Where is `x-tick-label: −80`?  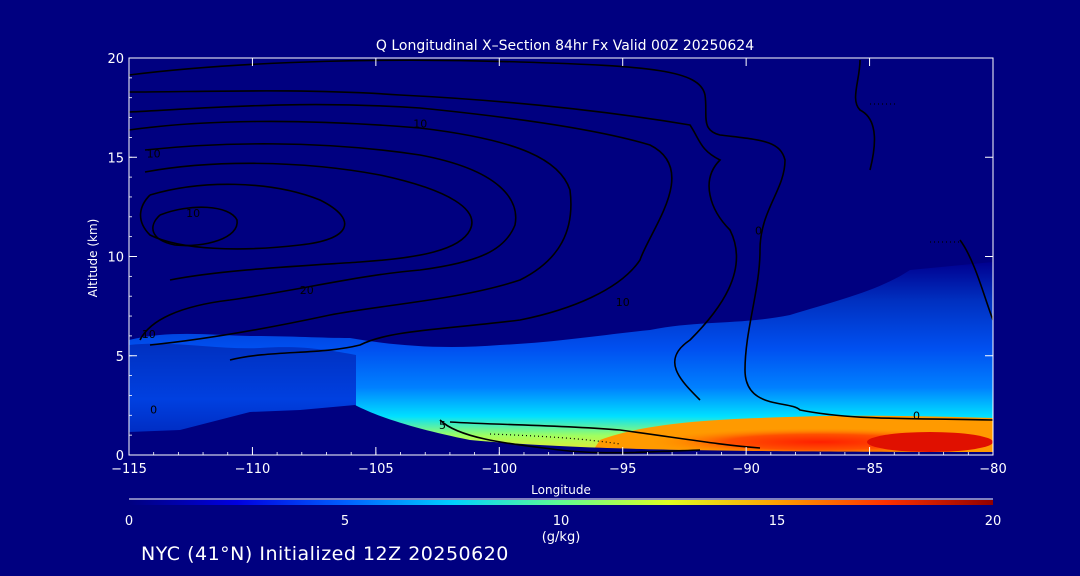
x-tick-label: −80 is located at coordinates (992, 469).